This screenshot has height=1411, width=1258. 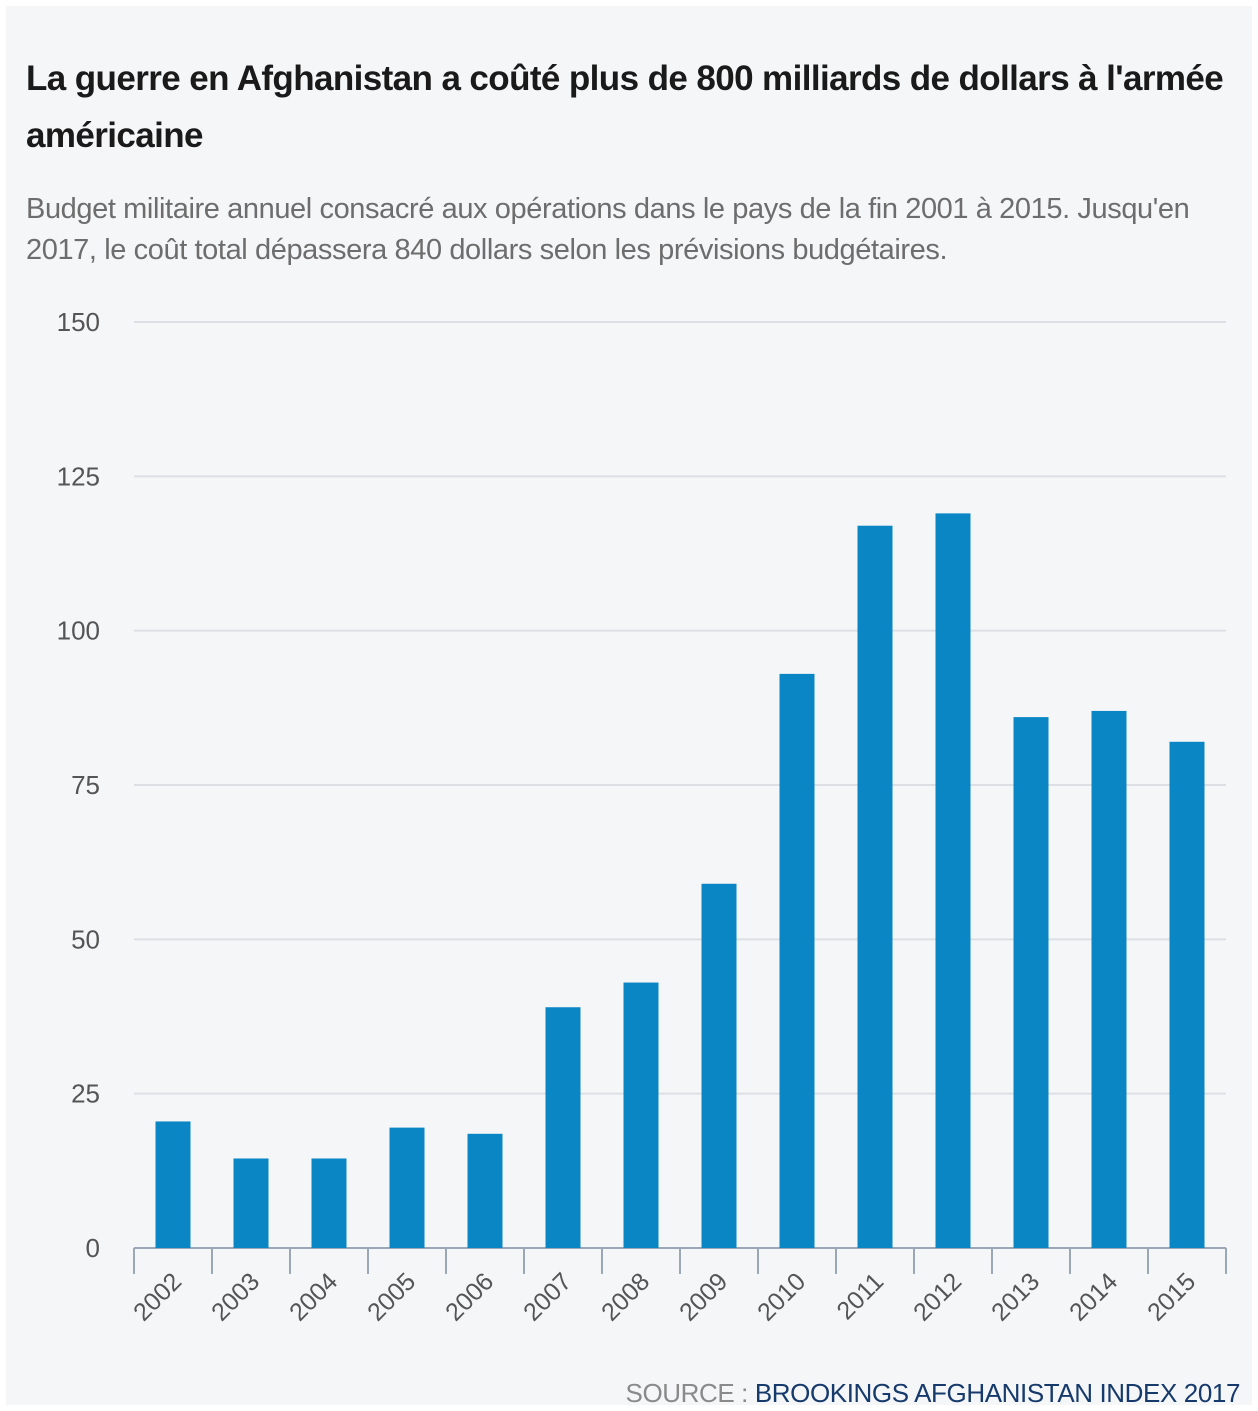 I want to click on bar-2011, so click(x=875, y=886).